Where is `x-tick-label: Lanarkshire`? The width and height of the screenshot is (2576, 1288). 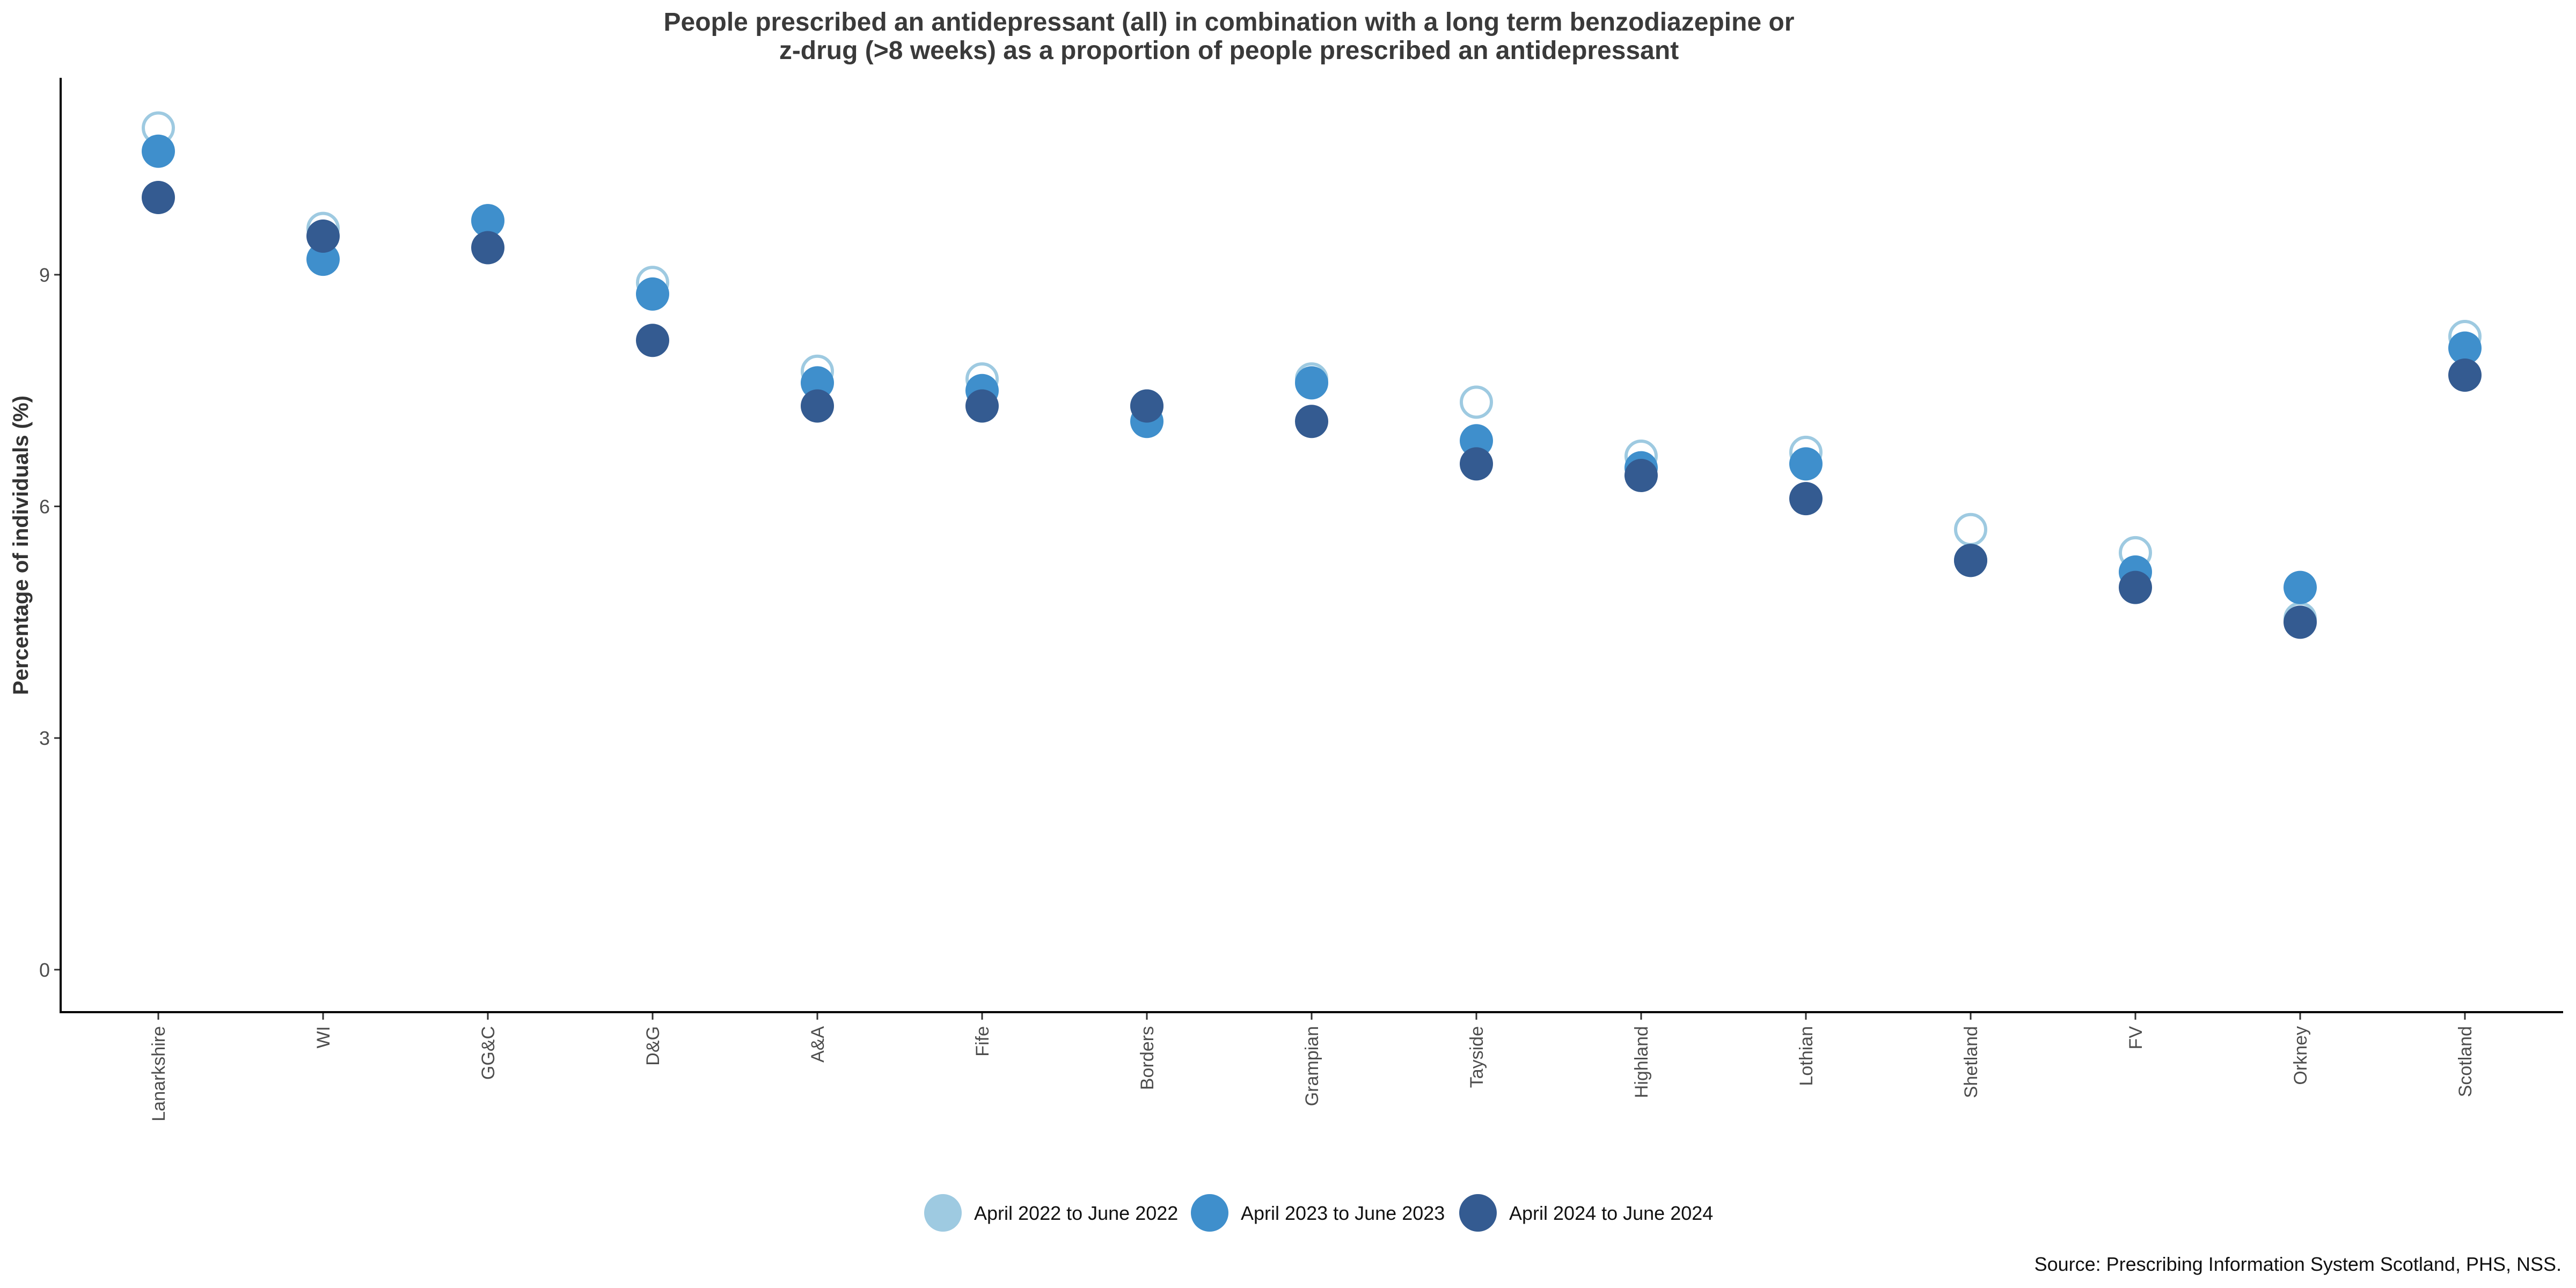
x-tick-label: Lanarkshire is located at coordinates (159, 1074).